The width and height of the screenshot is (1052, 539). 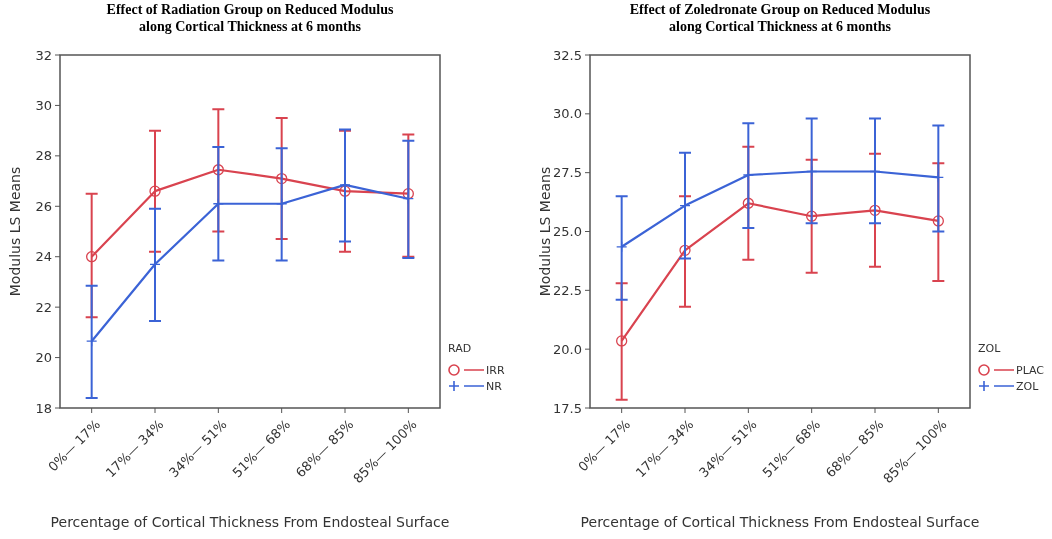 What do you see at coordinates (567, 55) in the screenshot?
I see `y-tick-label: 32.5` at bounding box center [567, 55].